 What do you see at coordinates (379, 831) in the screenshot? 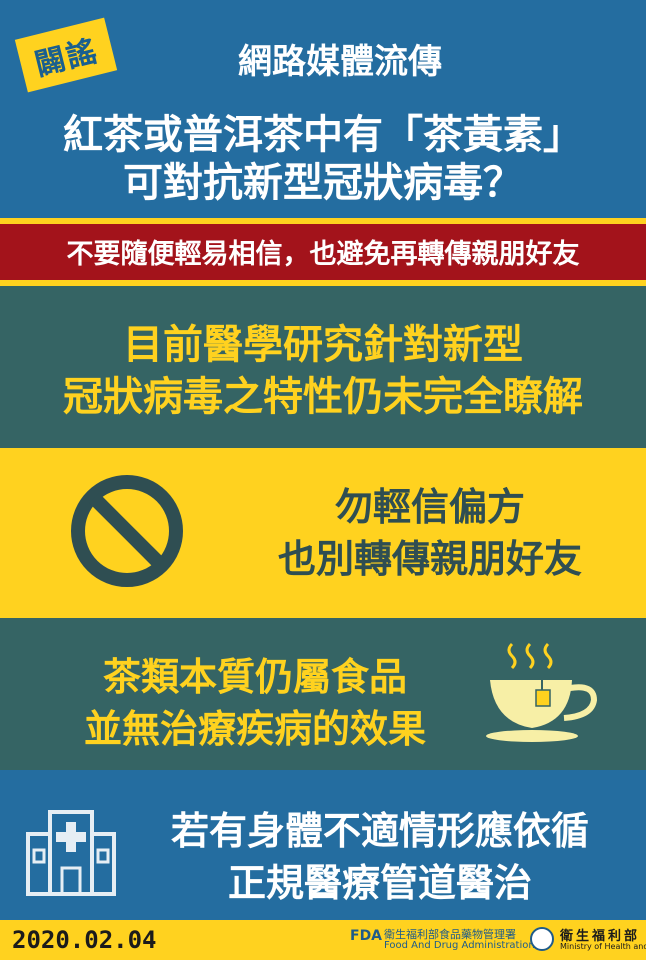
I see `medical-line-1: 若有身體不適情形應依循` at bounding box center [379, 831].